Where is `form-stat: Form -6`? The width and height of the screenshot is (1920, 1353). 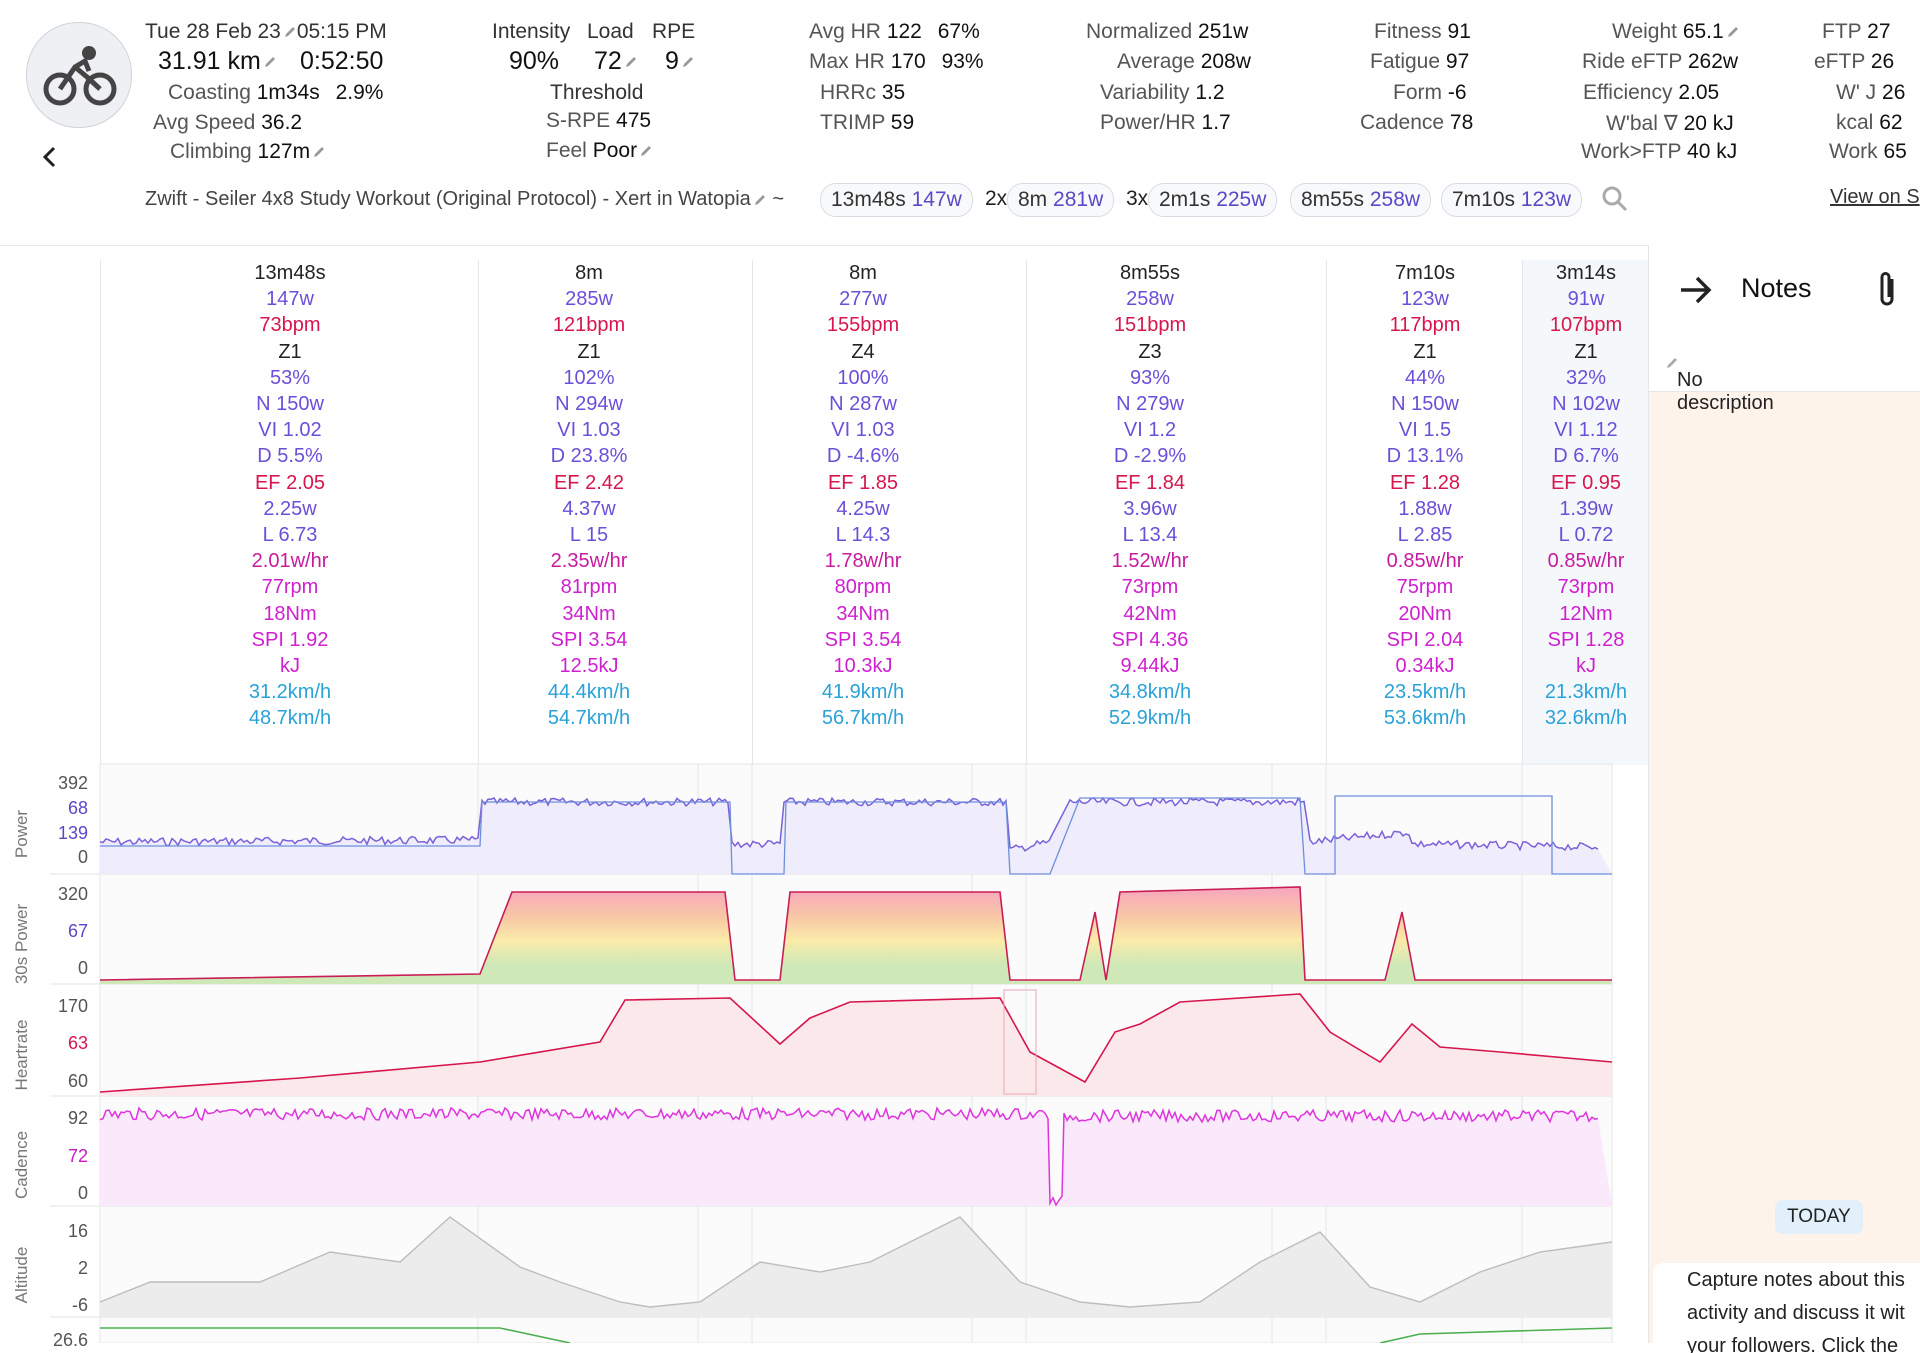
form-stat: Form -6 is located at coordinates (1430, 93).